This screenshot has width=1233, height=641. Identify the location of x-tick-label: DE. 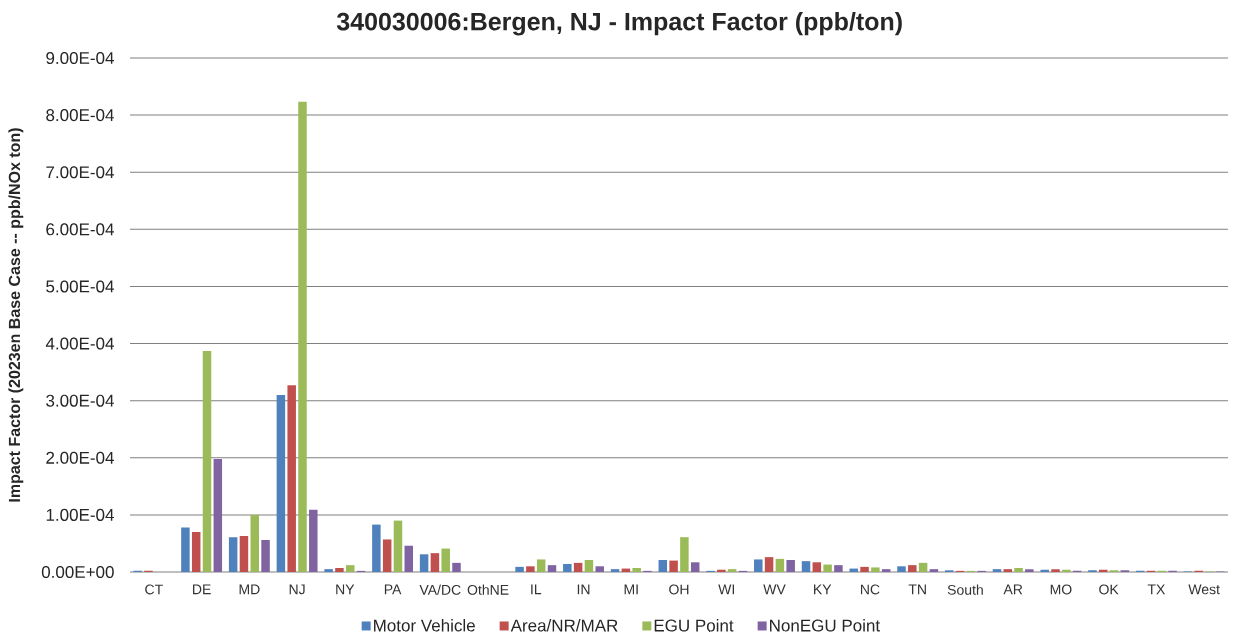
(202, 589).